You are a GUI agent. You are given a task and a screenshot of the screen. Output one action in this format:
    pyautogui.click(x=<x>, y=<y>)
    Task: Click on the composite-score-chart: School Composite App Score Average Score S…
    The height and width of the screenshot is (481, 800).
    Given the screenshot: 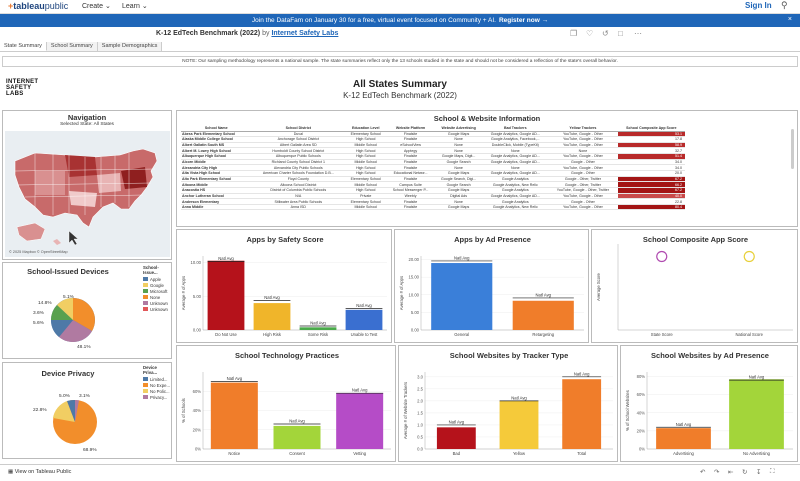 What is the action you would take?
    pyautogui.click(x=695, y=287)
    